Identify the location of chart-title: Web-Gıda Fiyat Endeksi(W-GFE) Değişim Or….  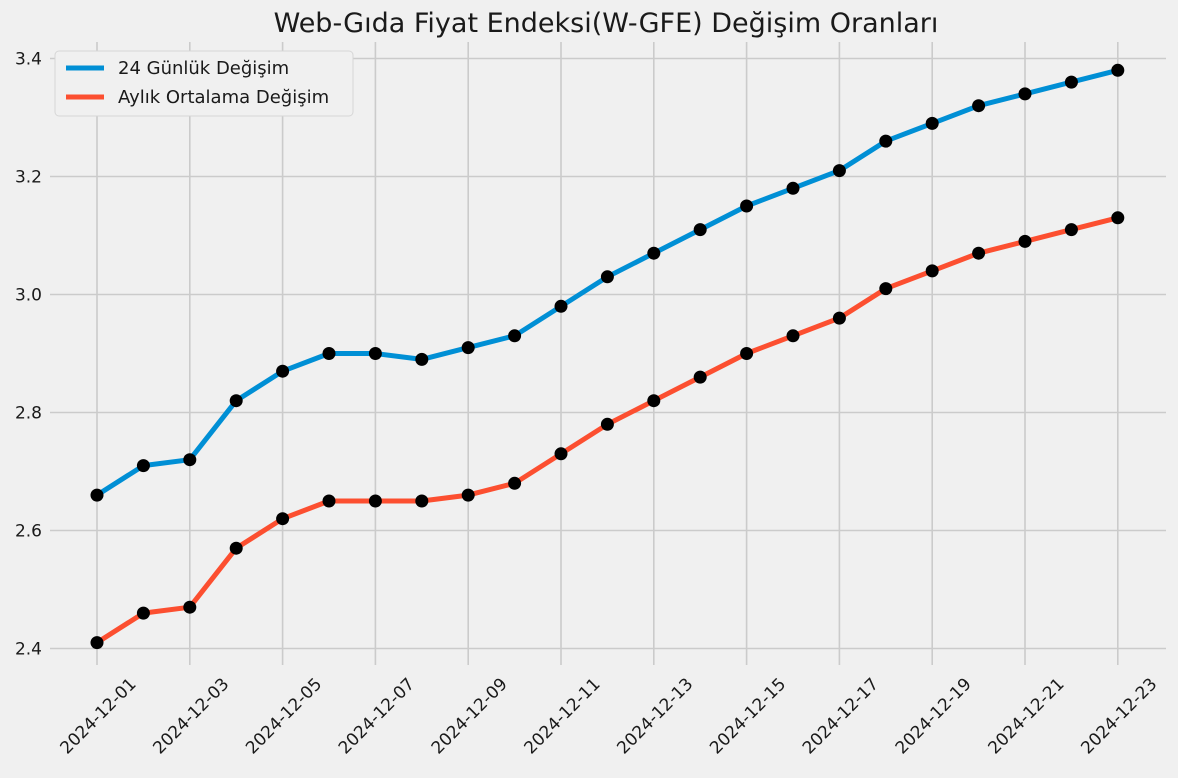
(606, 23).